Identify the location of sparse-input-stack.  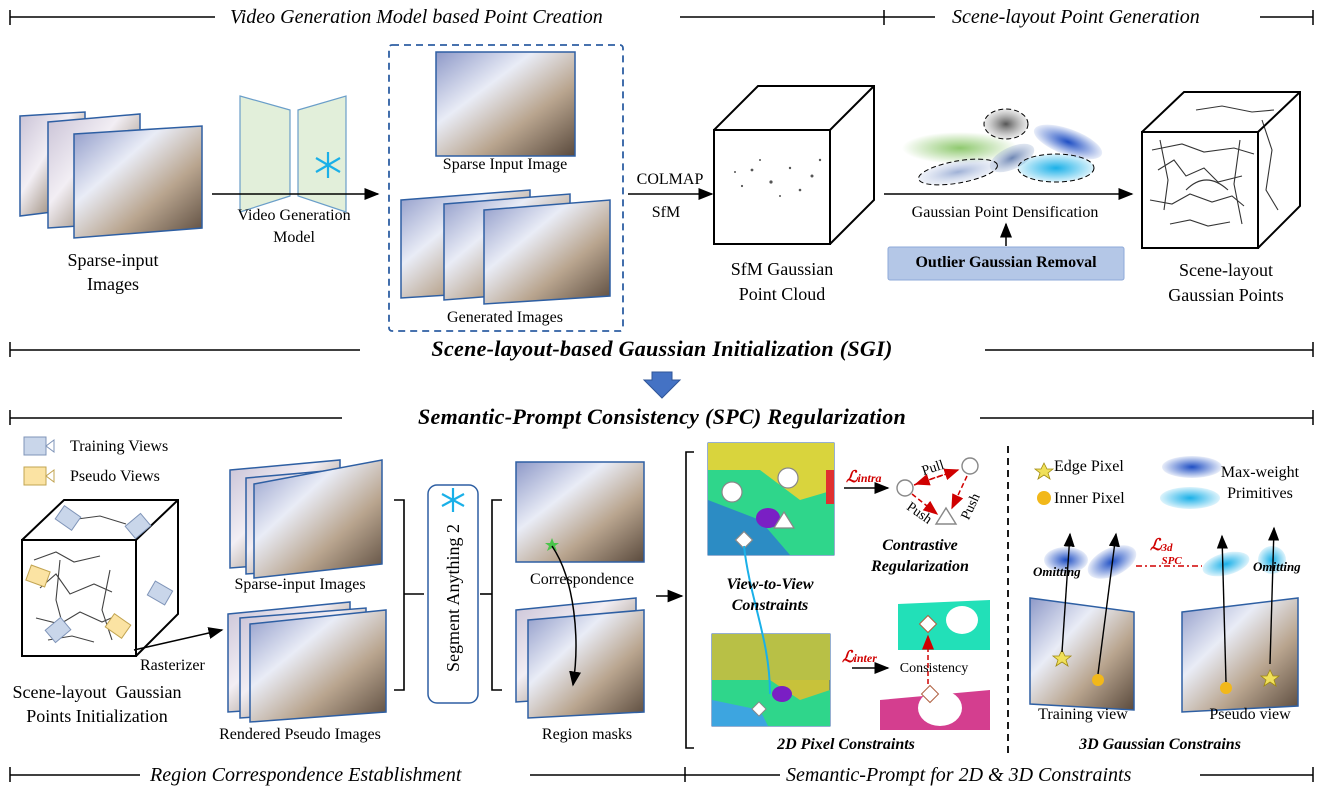
(111, 175).